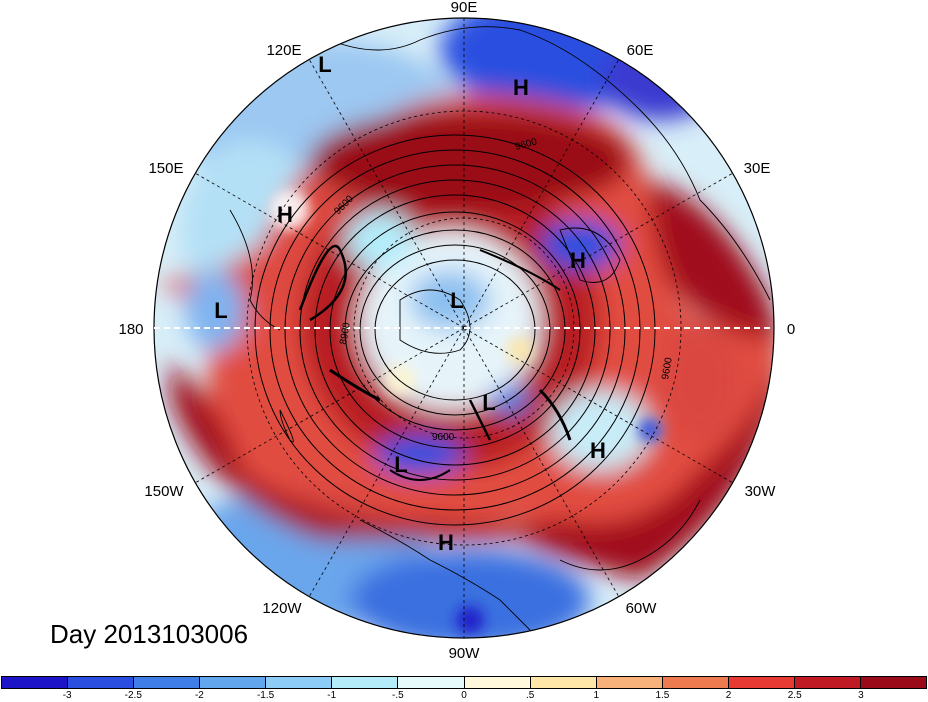 Image resolution: width=928 pixels, height=702 pixels. I want to click on colorbar-tick-label: -2.5, so click(133, 695).